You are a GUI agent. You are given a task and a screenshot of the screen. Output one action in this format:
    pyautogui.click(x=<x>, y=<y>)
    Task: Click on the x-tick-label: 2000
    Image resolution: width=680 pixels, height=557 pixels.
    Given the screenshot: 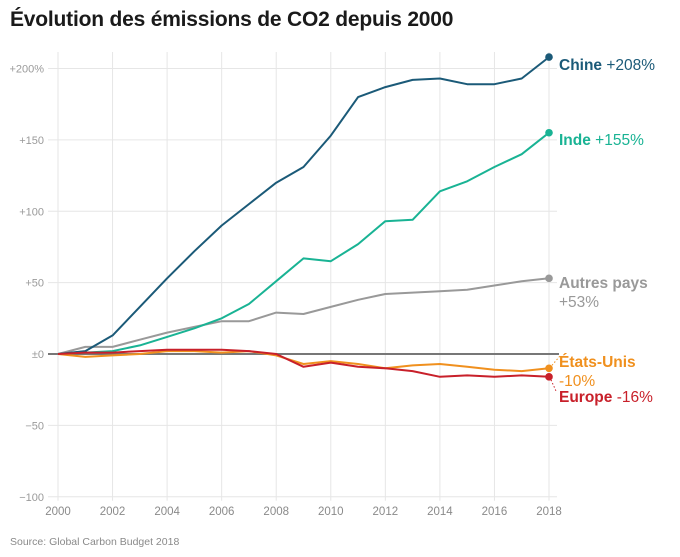 What is the action you would take?
    pyautogui.click(x=58, y=512)
    